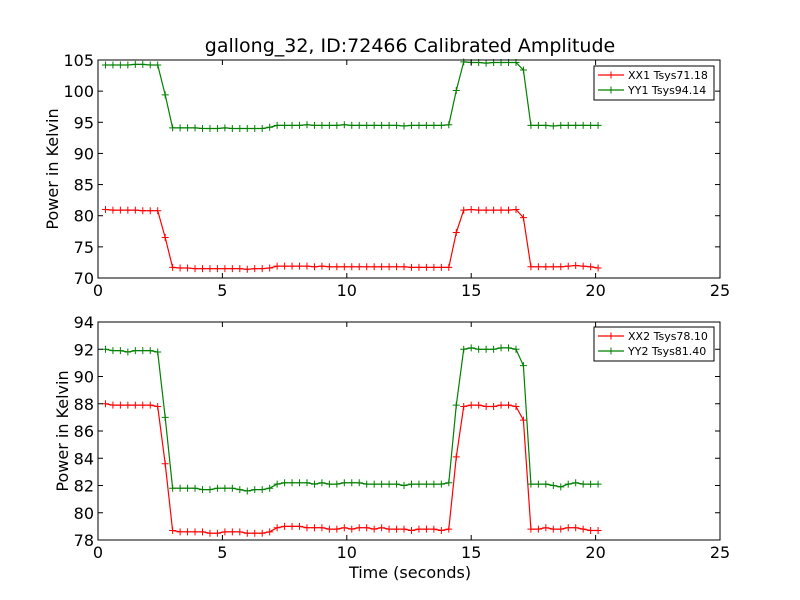 Image resolution: width=800 pixels, height=600 pixels. I want to click on y-tick-label: 82, so click(84, 486).